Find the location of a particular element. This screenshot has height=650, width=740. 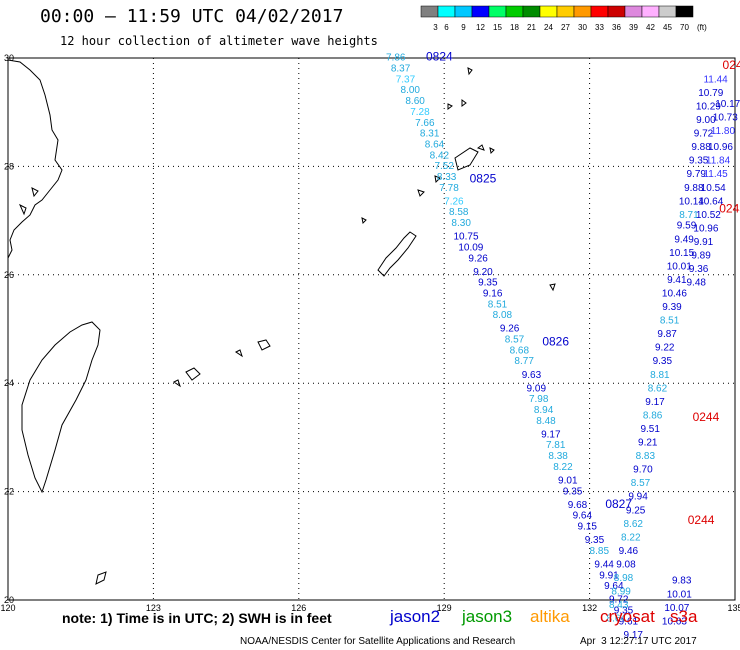

wave-height-value: 9.46 is located at coordinates (629, 551).